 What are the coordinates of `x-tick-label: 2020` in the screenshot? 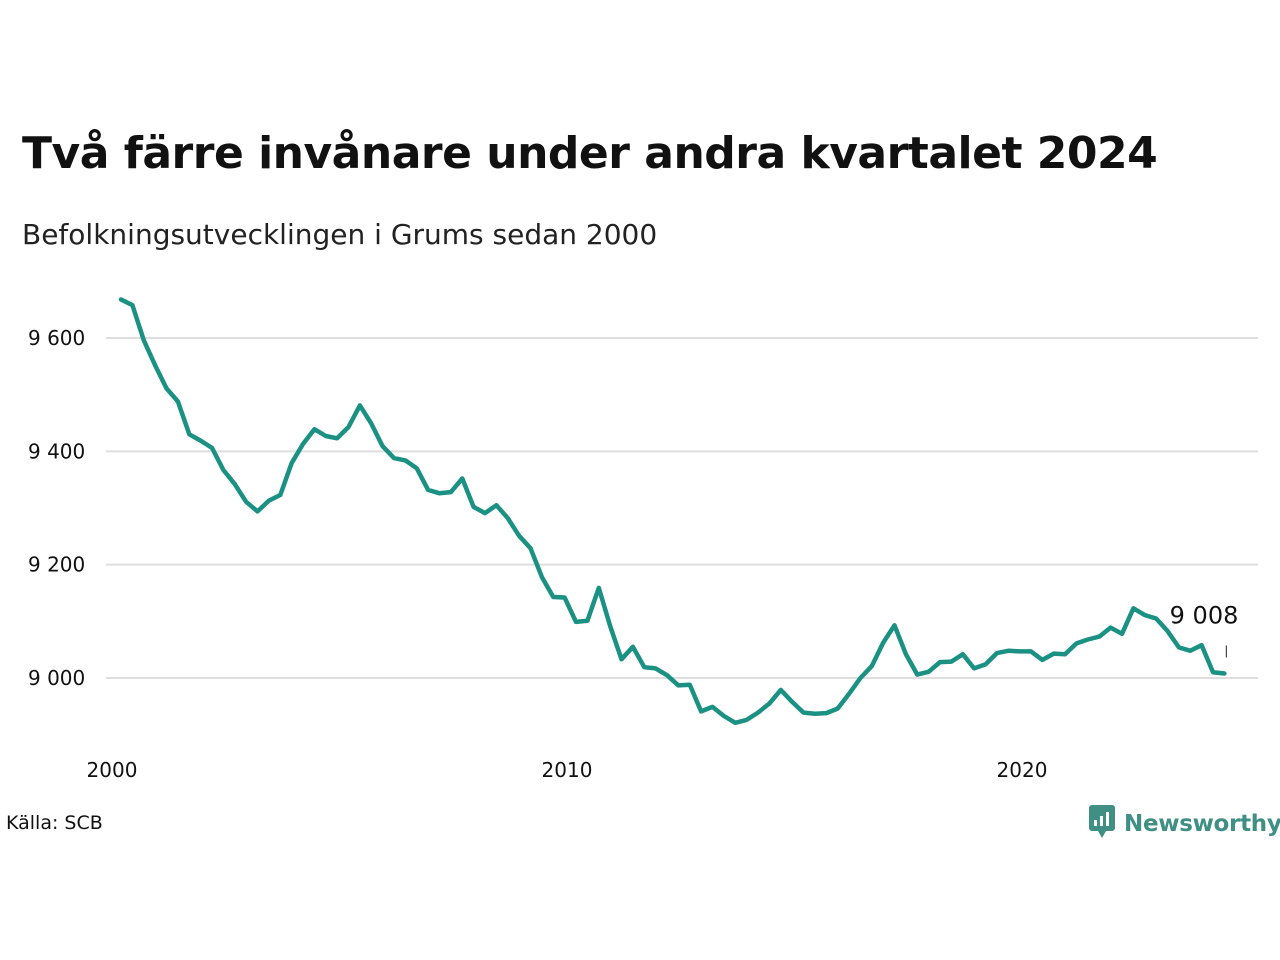 It's located at (1022, 770).